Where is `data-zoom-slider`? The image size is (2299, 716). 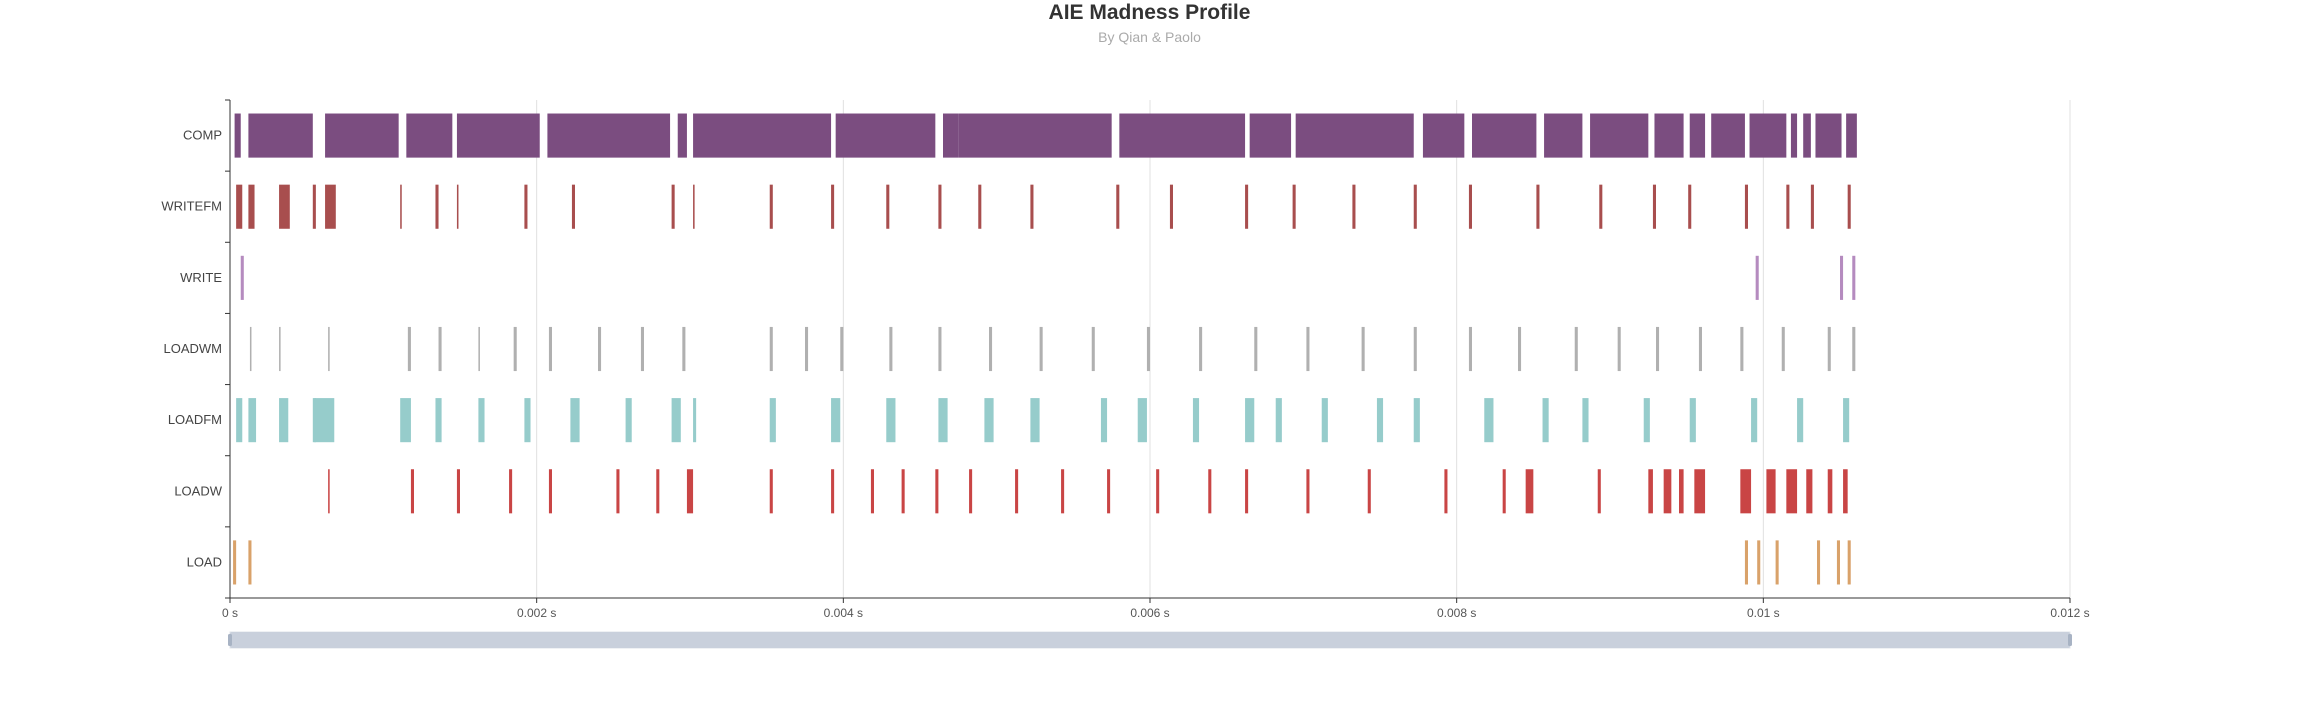
data-zoom-slider is located at coordinates (1150, 640).